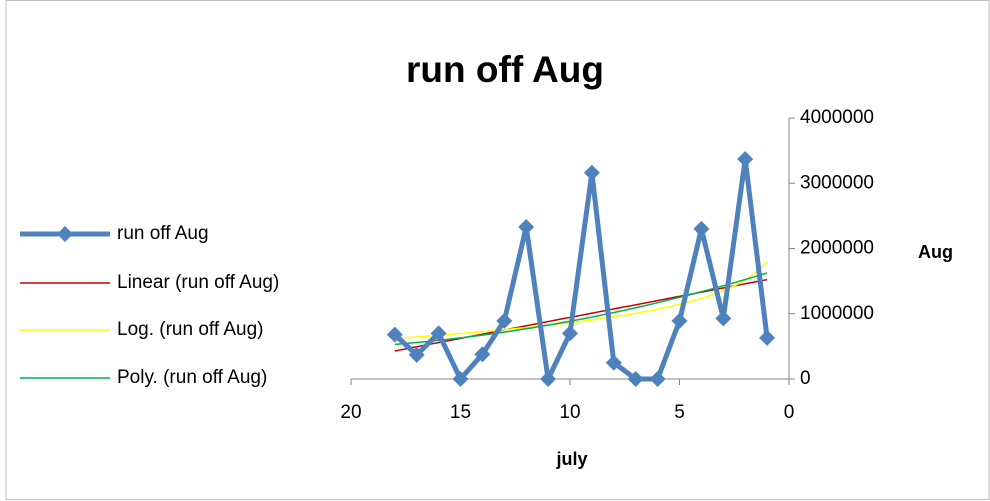 This screenshot has height=501, width=990. Describe the element at coordinates (65, 234) in the screenshot. I see `legend-marker` at that location.